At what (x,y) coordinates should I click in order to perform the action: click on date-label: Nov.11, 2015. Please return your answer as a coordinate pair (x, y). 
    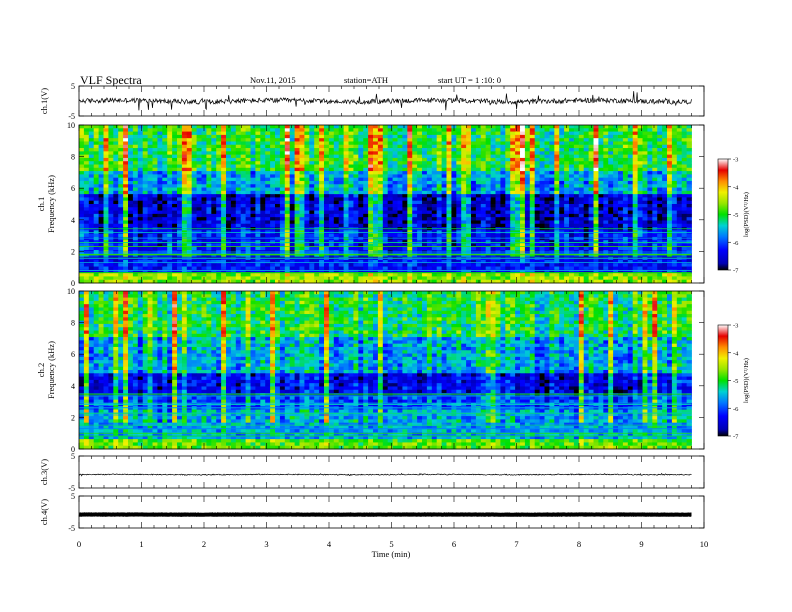
    Looking at the image, I should click on (273, 80).